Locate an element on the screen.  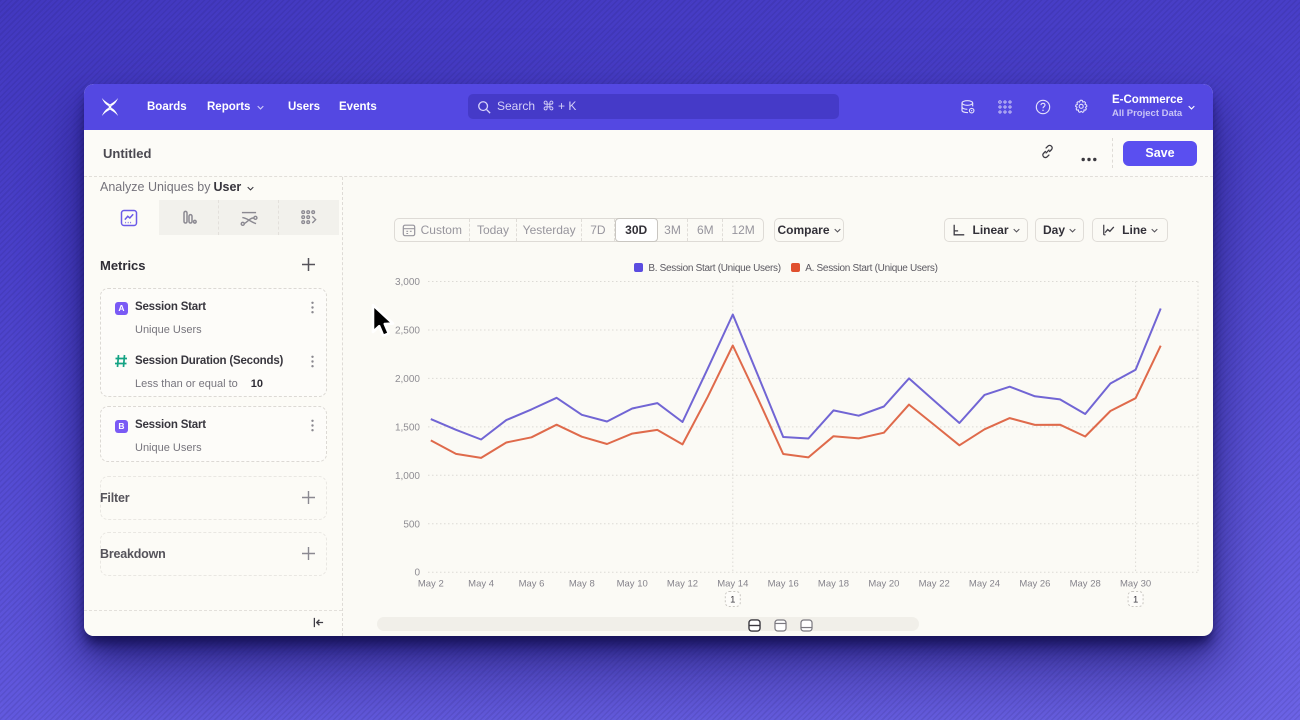
svg-text: May 26 is located at coordinates (1034, 584).